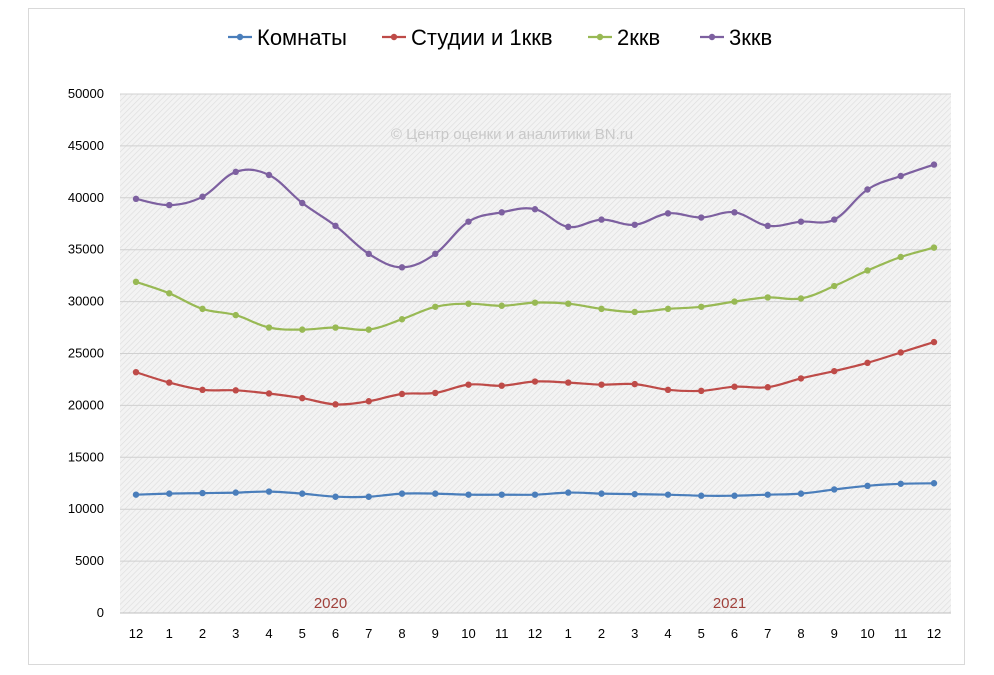 This screenshot has width=994, height=675. What do you see at coordinates (867, 633) in the screenshot?
I see `x-tick-label: 10` at bounding box center [867, 633].